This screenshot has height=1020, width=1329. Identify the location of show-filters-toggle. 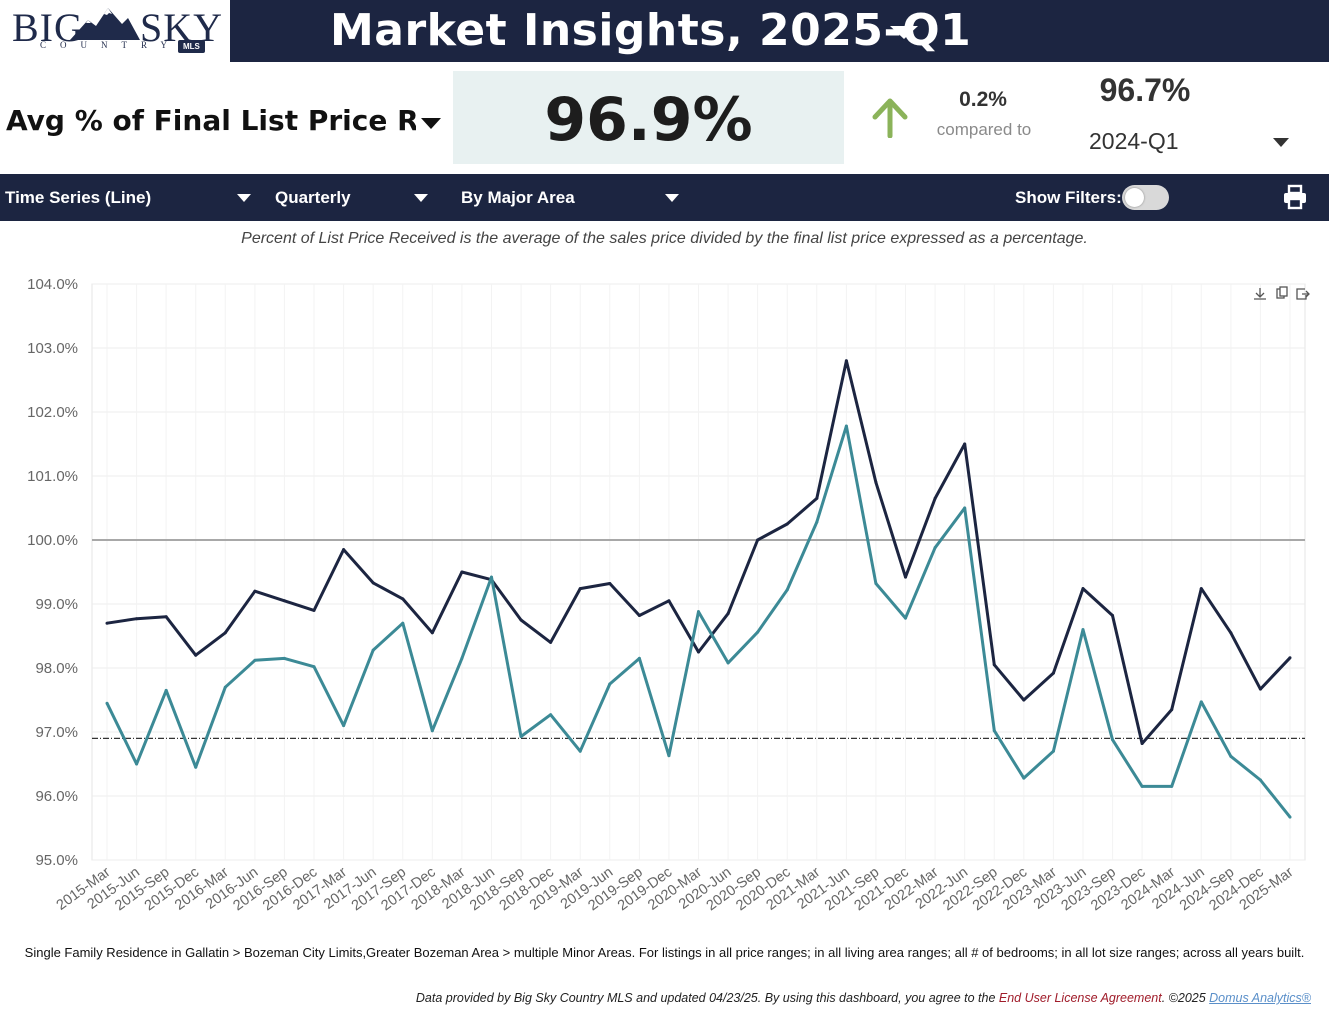
(1145, 197).